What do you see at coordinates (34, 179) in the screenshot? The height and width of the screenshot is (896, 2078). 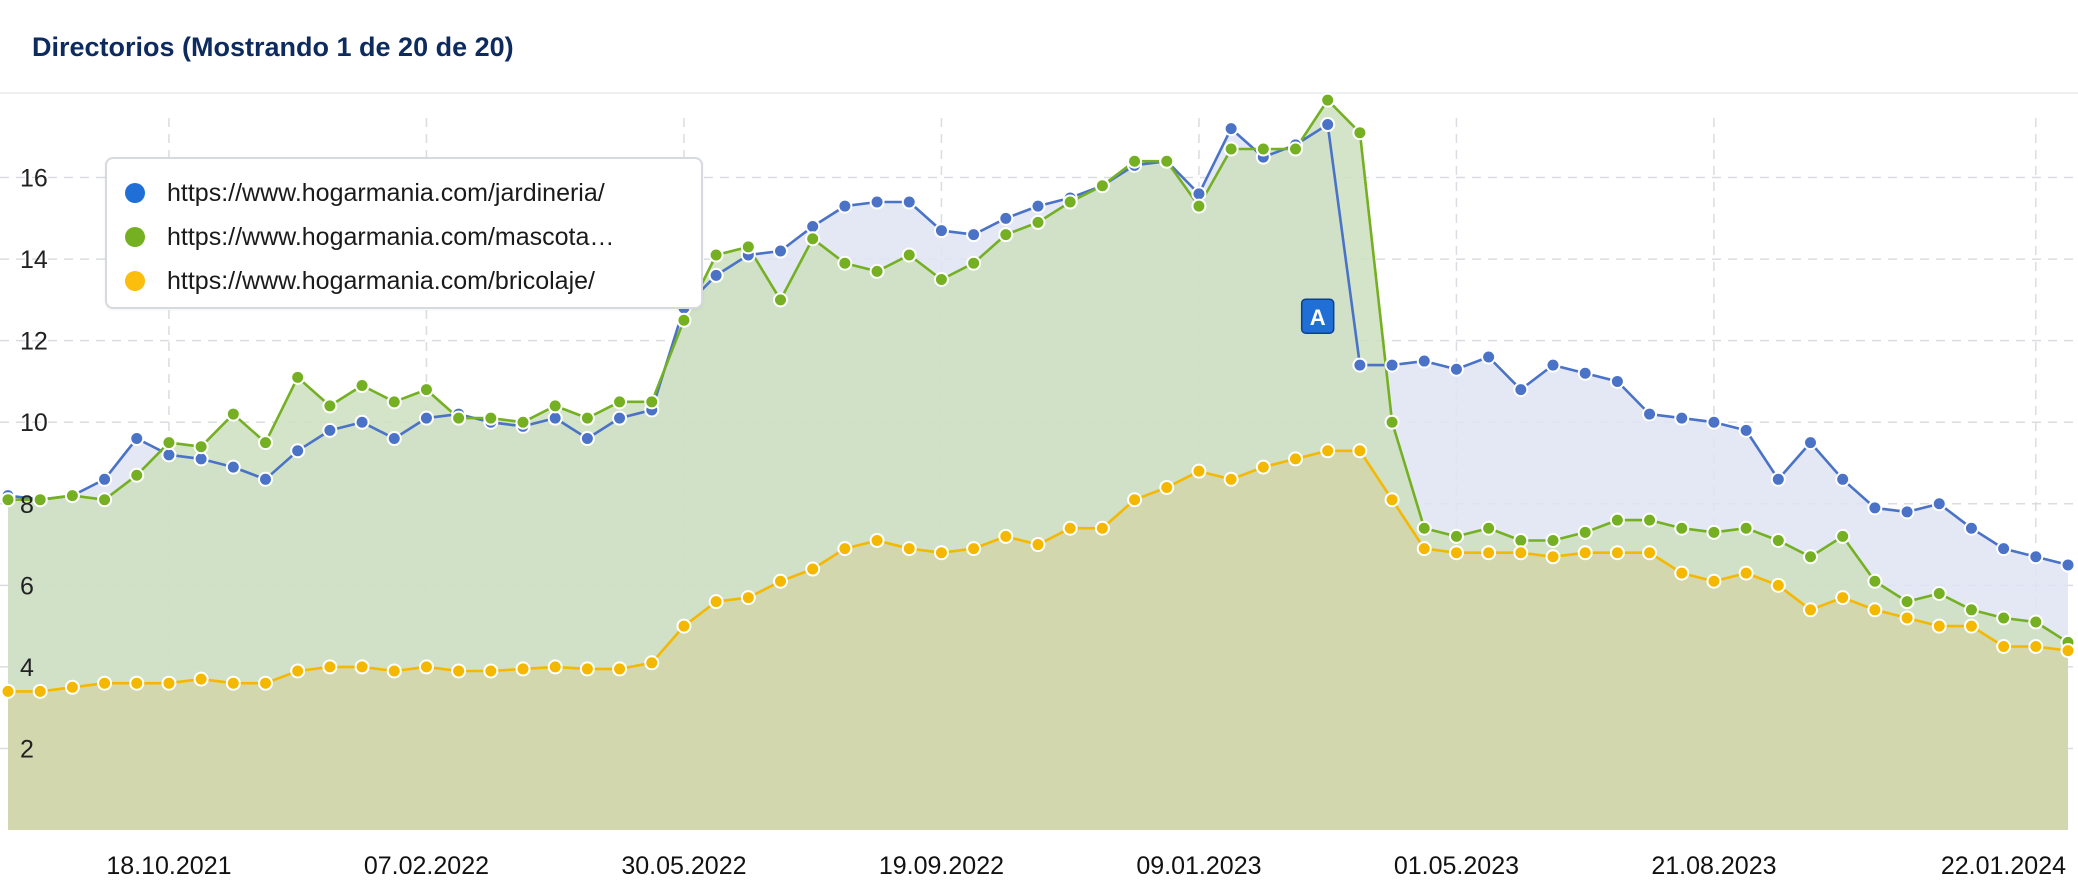 I see `y-tick-label: 16` at bounding box center [34, 179].